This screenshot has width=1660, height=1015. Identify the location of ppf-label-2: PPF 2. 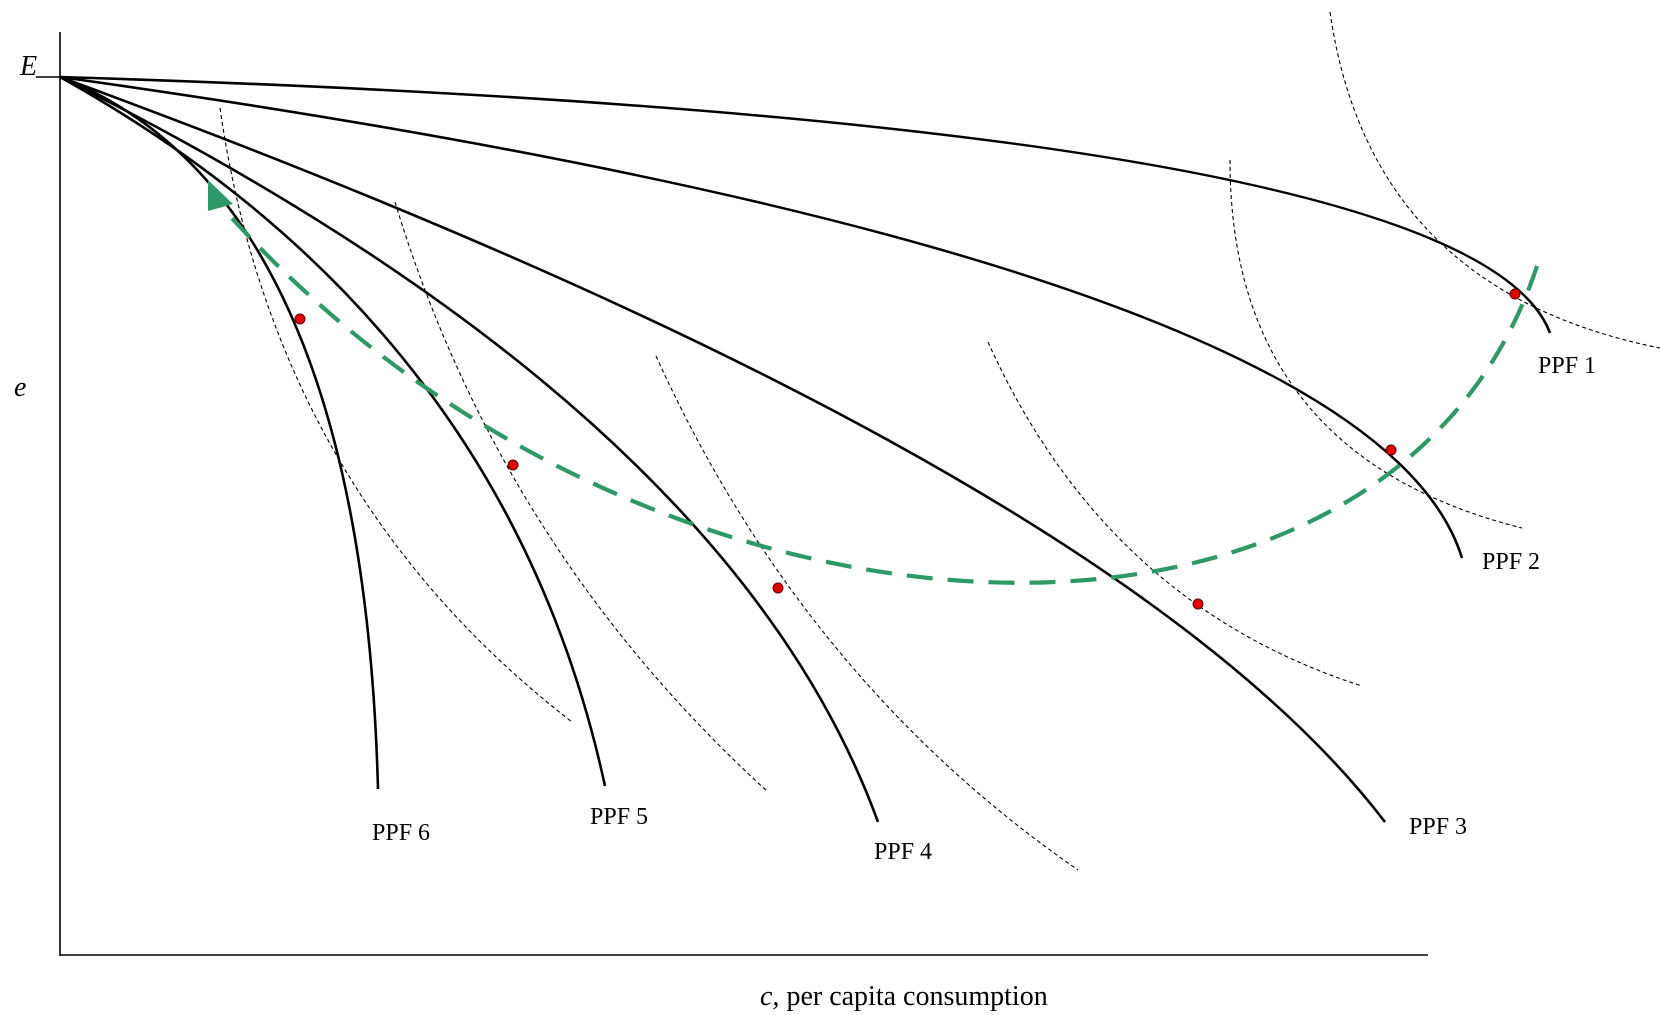
(1511, 562).